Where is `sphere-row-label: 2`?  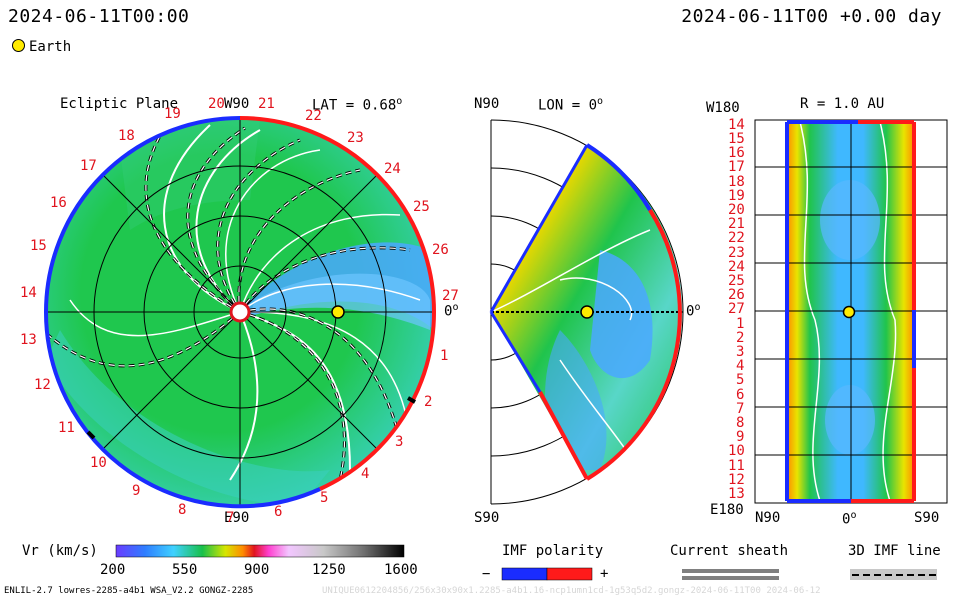
sphere-row-label: 2 is located at coordinates (740, 338).